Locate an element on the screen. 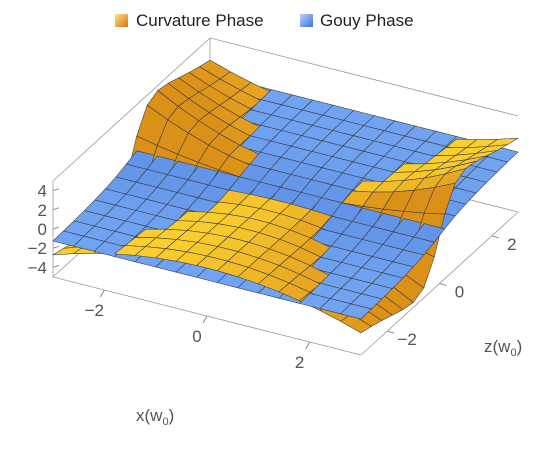  legend-swatch-curvature is located at coordinates (121, 20).